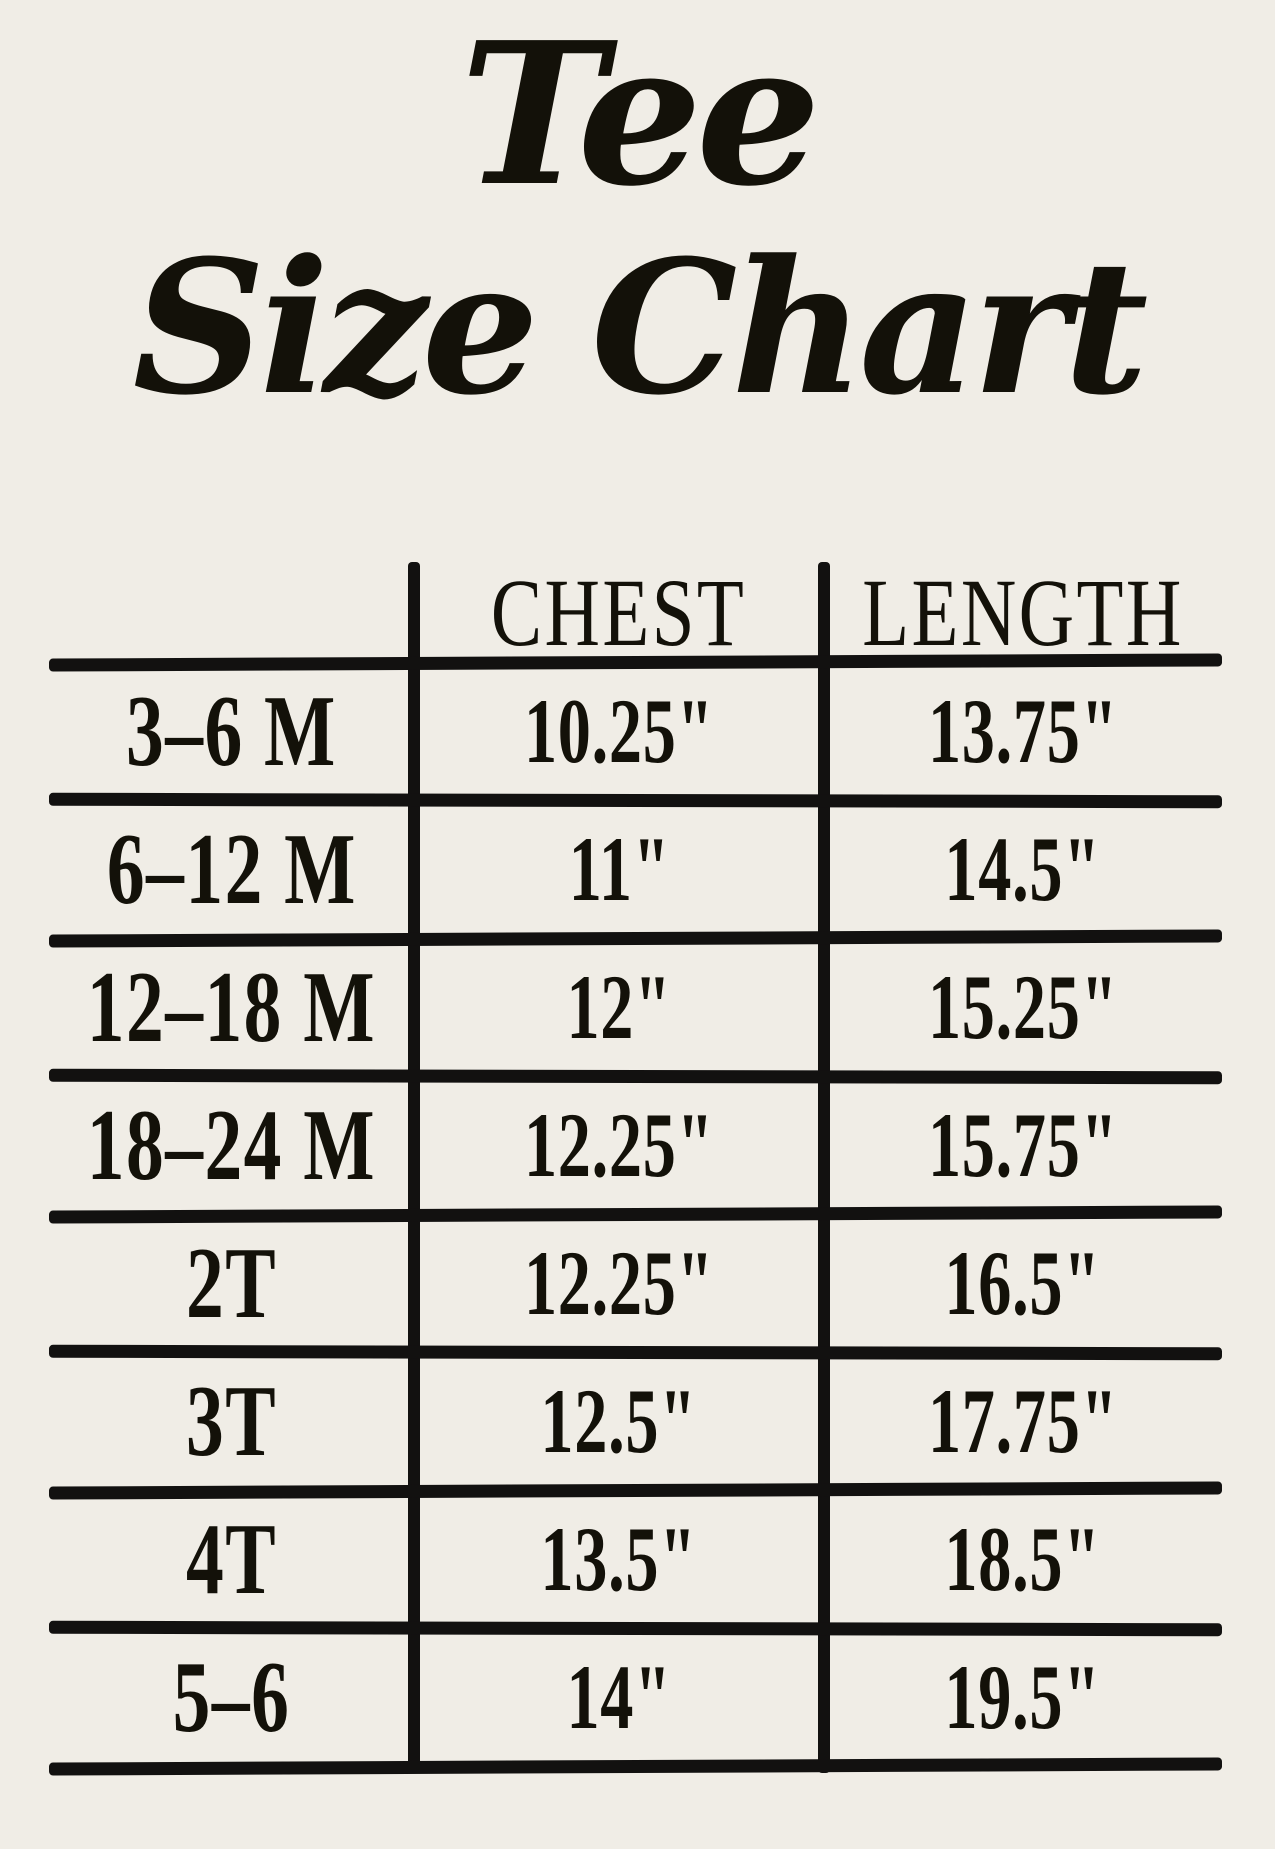 This screenshot has height=1849, width=1275. I want to click on header-length-cell: LENGTH, so click(1023, 612).